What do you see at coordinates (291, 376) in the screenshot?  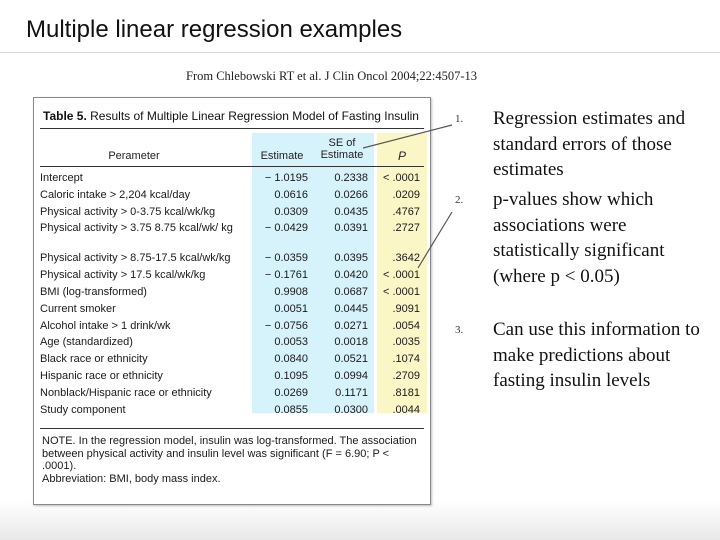 I see `estimate-cell: 0.1095` at bounding box center [291, 376].